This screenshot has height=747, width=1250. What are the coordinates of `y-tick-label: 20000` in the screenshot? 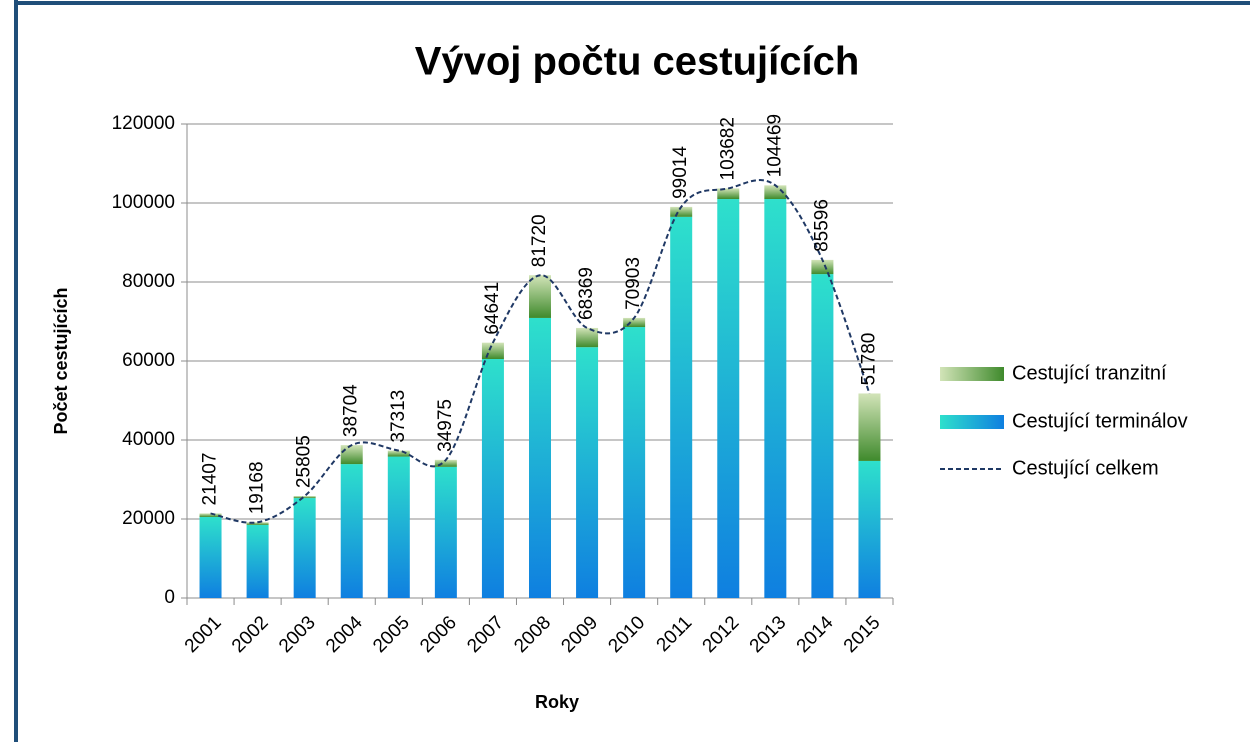 It's located at (148, 518).